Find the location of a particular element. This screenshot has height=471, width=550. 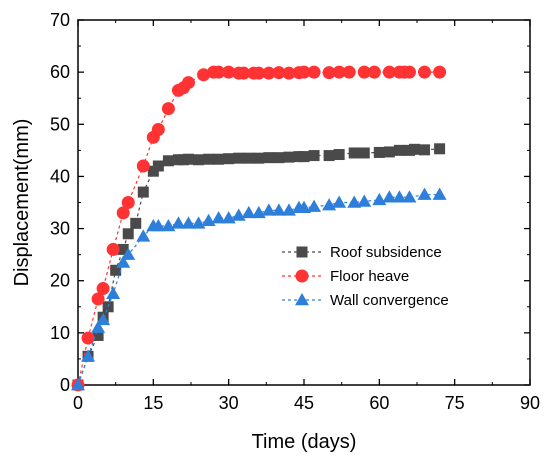

y-tick-label: 10 is located at coordinates (60, 333).